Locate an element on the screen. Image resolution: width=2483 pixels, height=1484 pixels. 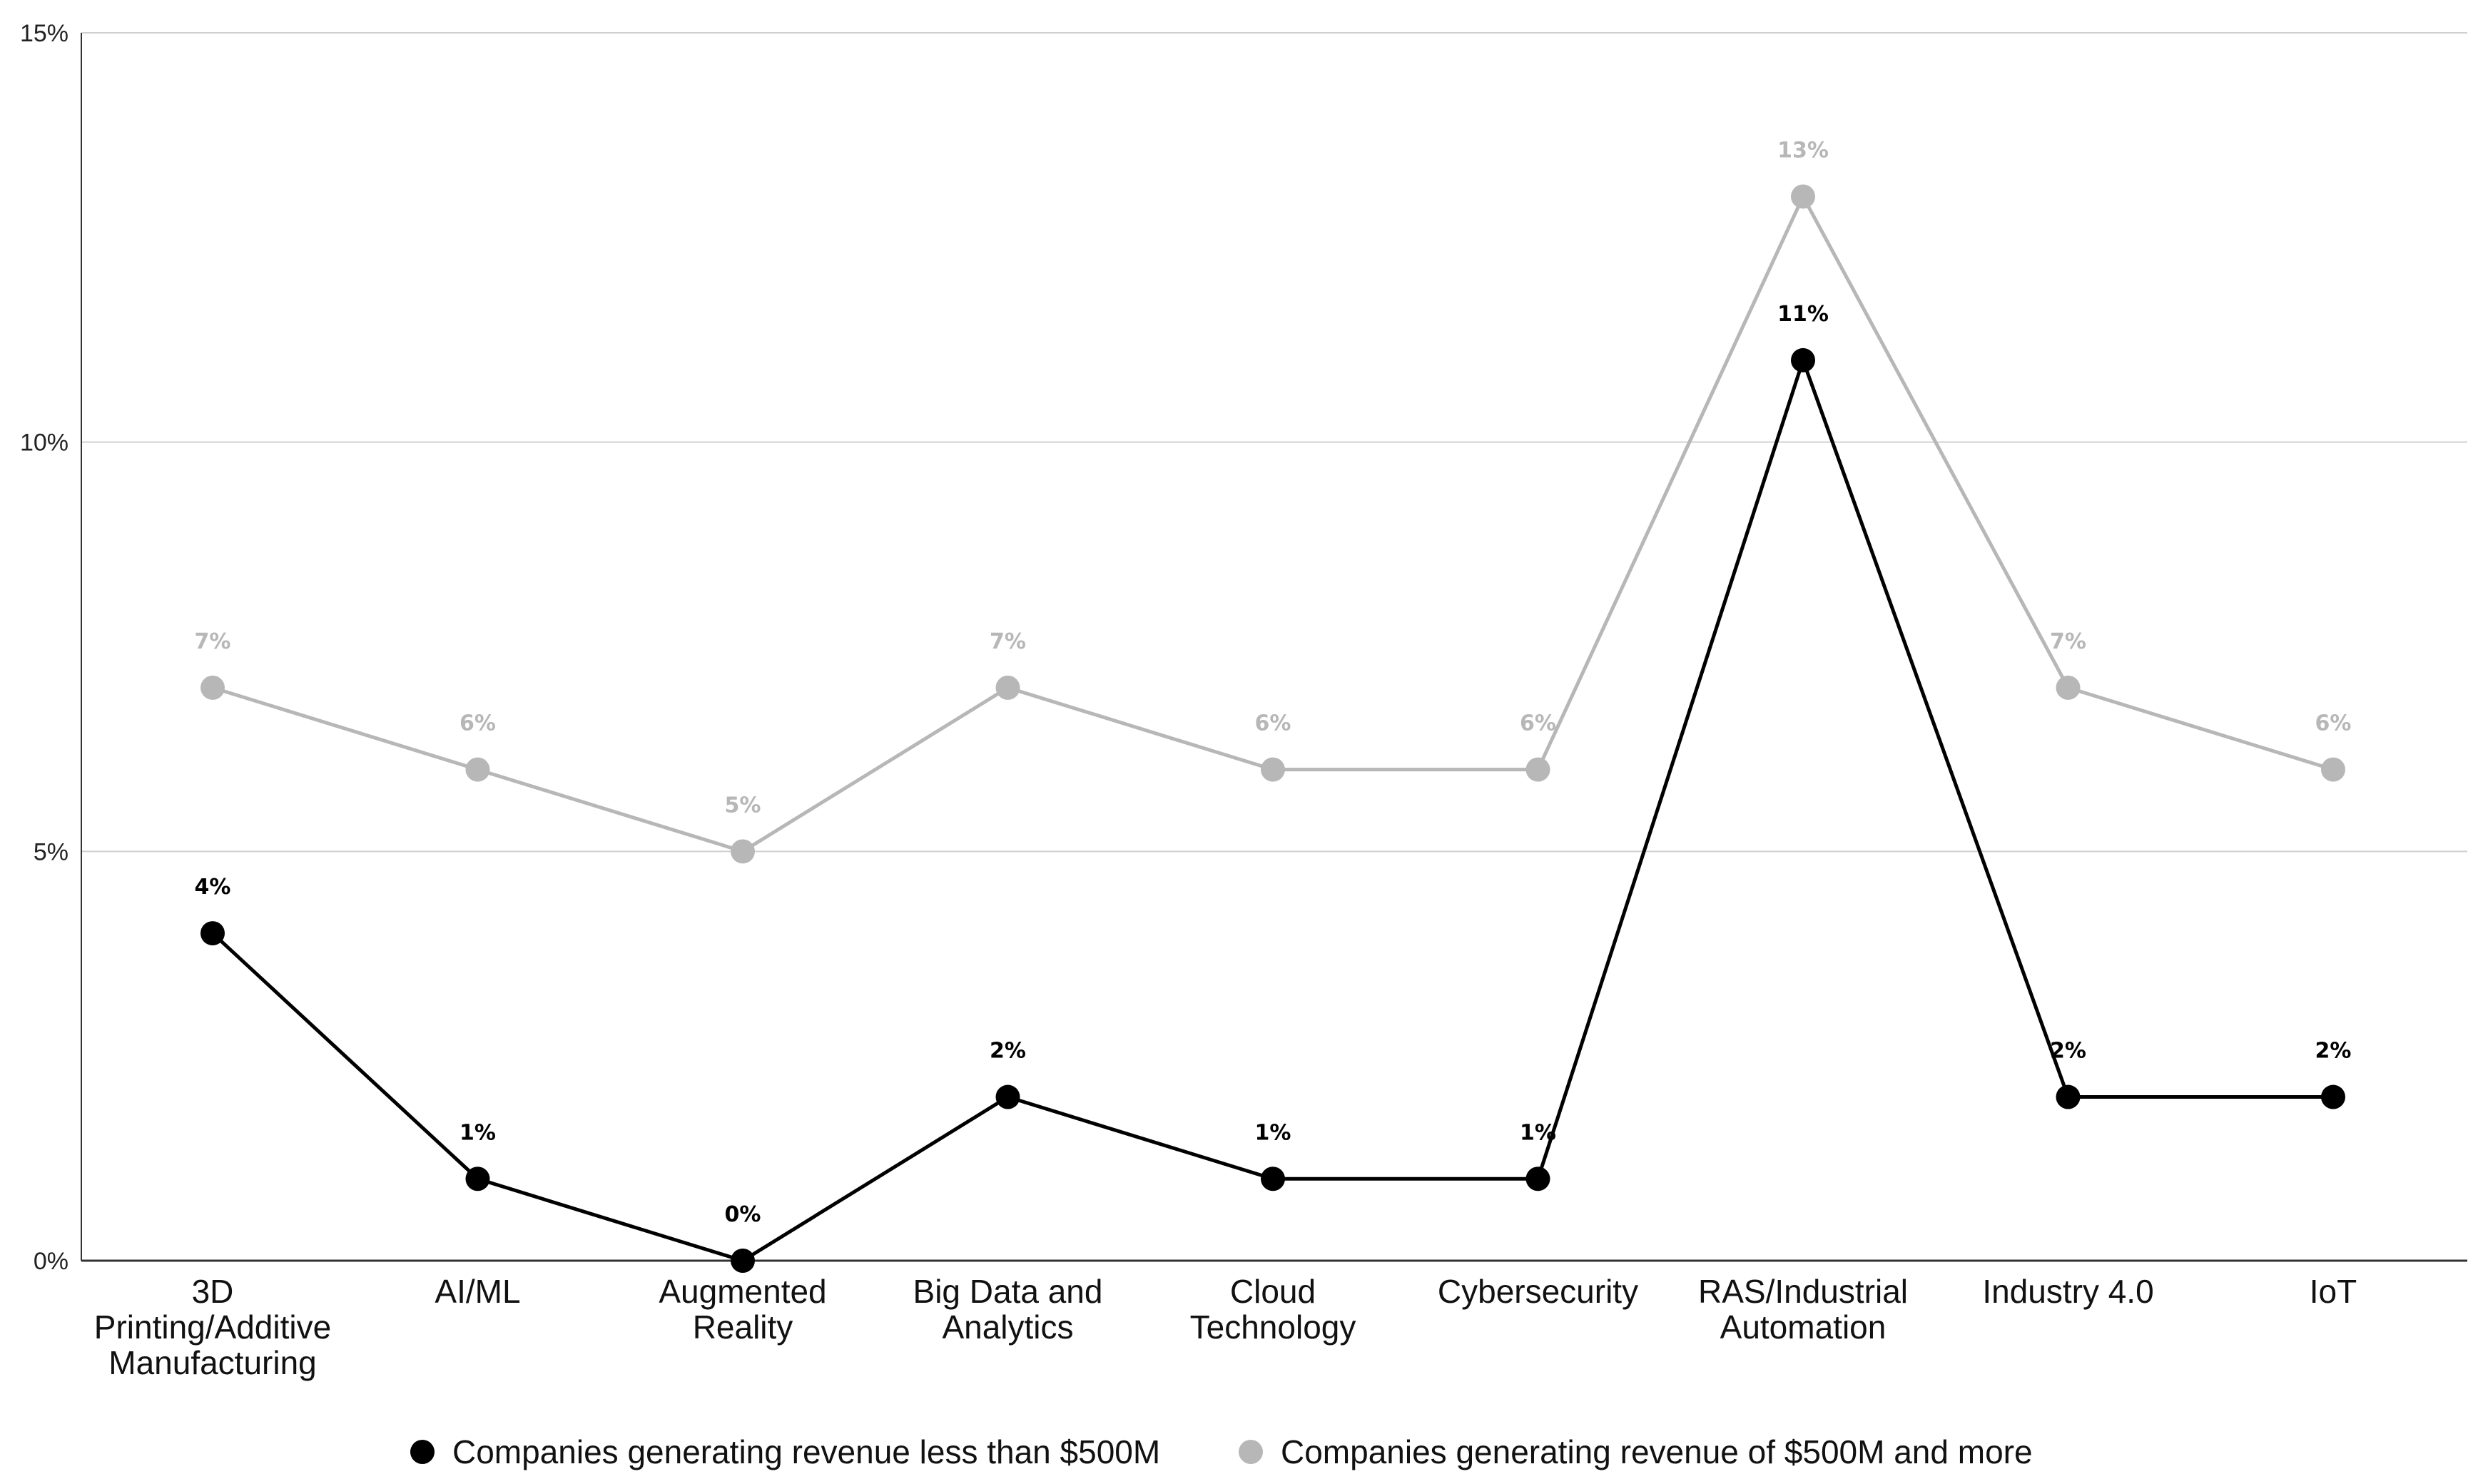
data-label: 0% is located at coordinates (743, 1214).